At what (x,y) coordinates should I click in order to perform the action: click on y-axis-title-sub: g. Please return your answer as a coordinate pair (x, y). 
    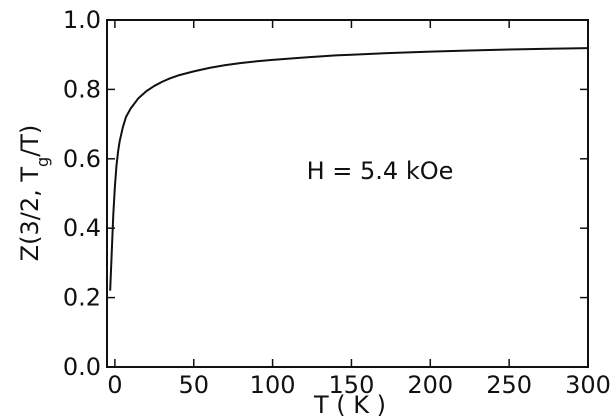
    Looking at the image, I should click on (42, 162).